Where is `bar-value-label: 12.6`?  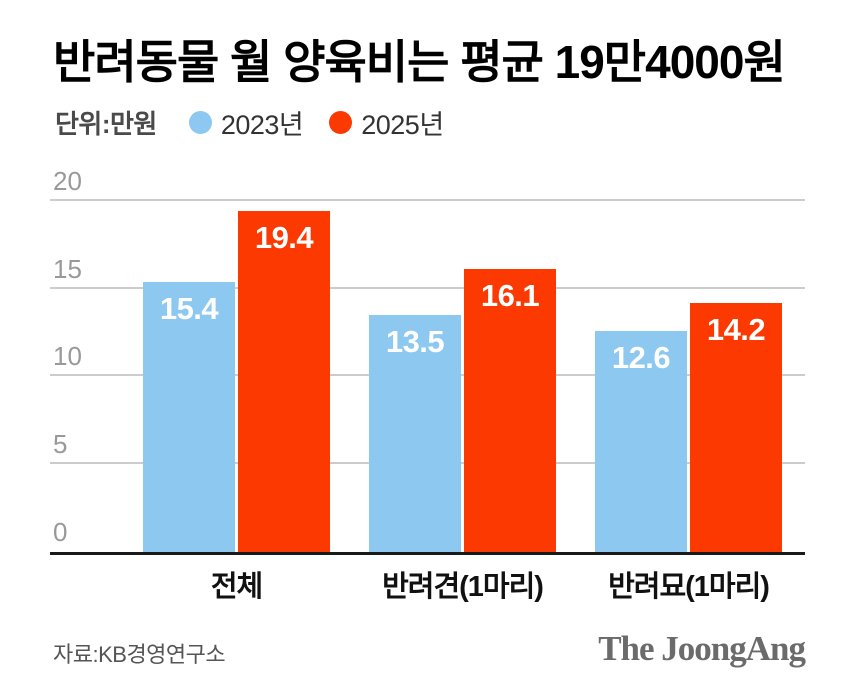 bar-value-label: 12.6 is located at coordinates (641, 357).